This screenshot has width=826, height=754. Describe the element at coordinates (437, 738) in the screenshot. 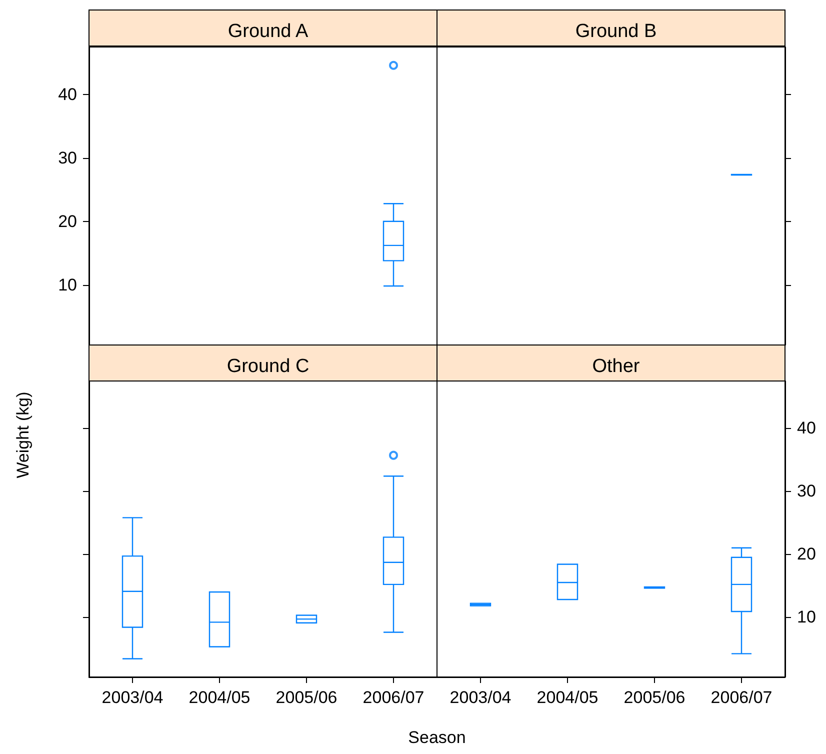

I see `x-axis-title: Season` at that location.